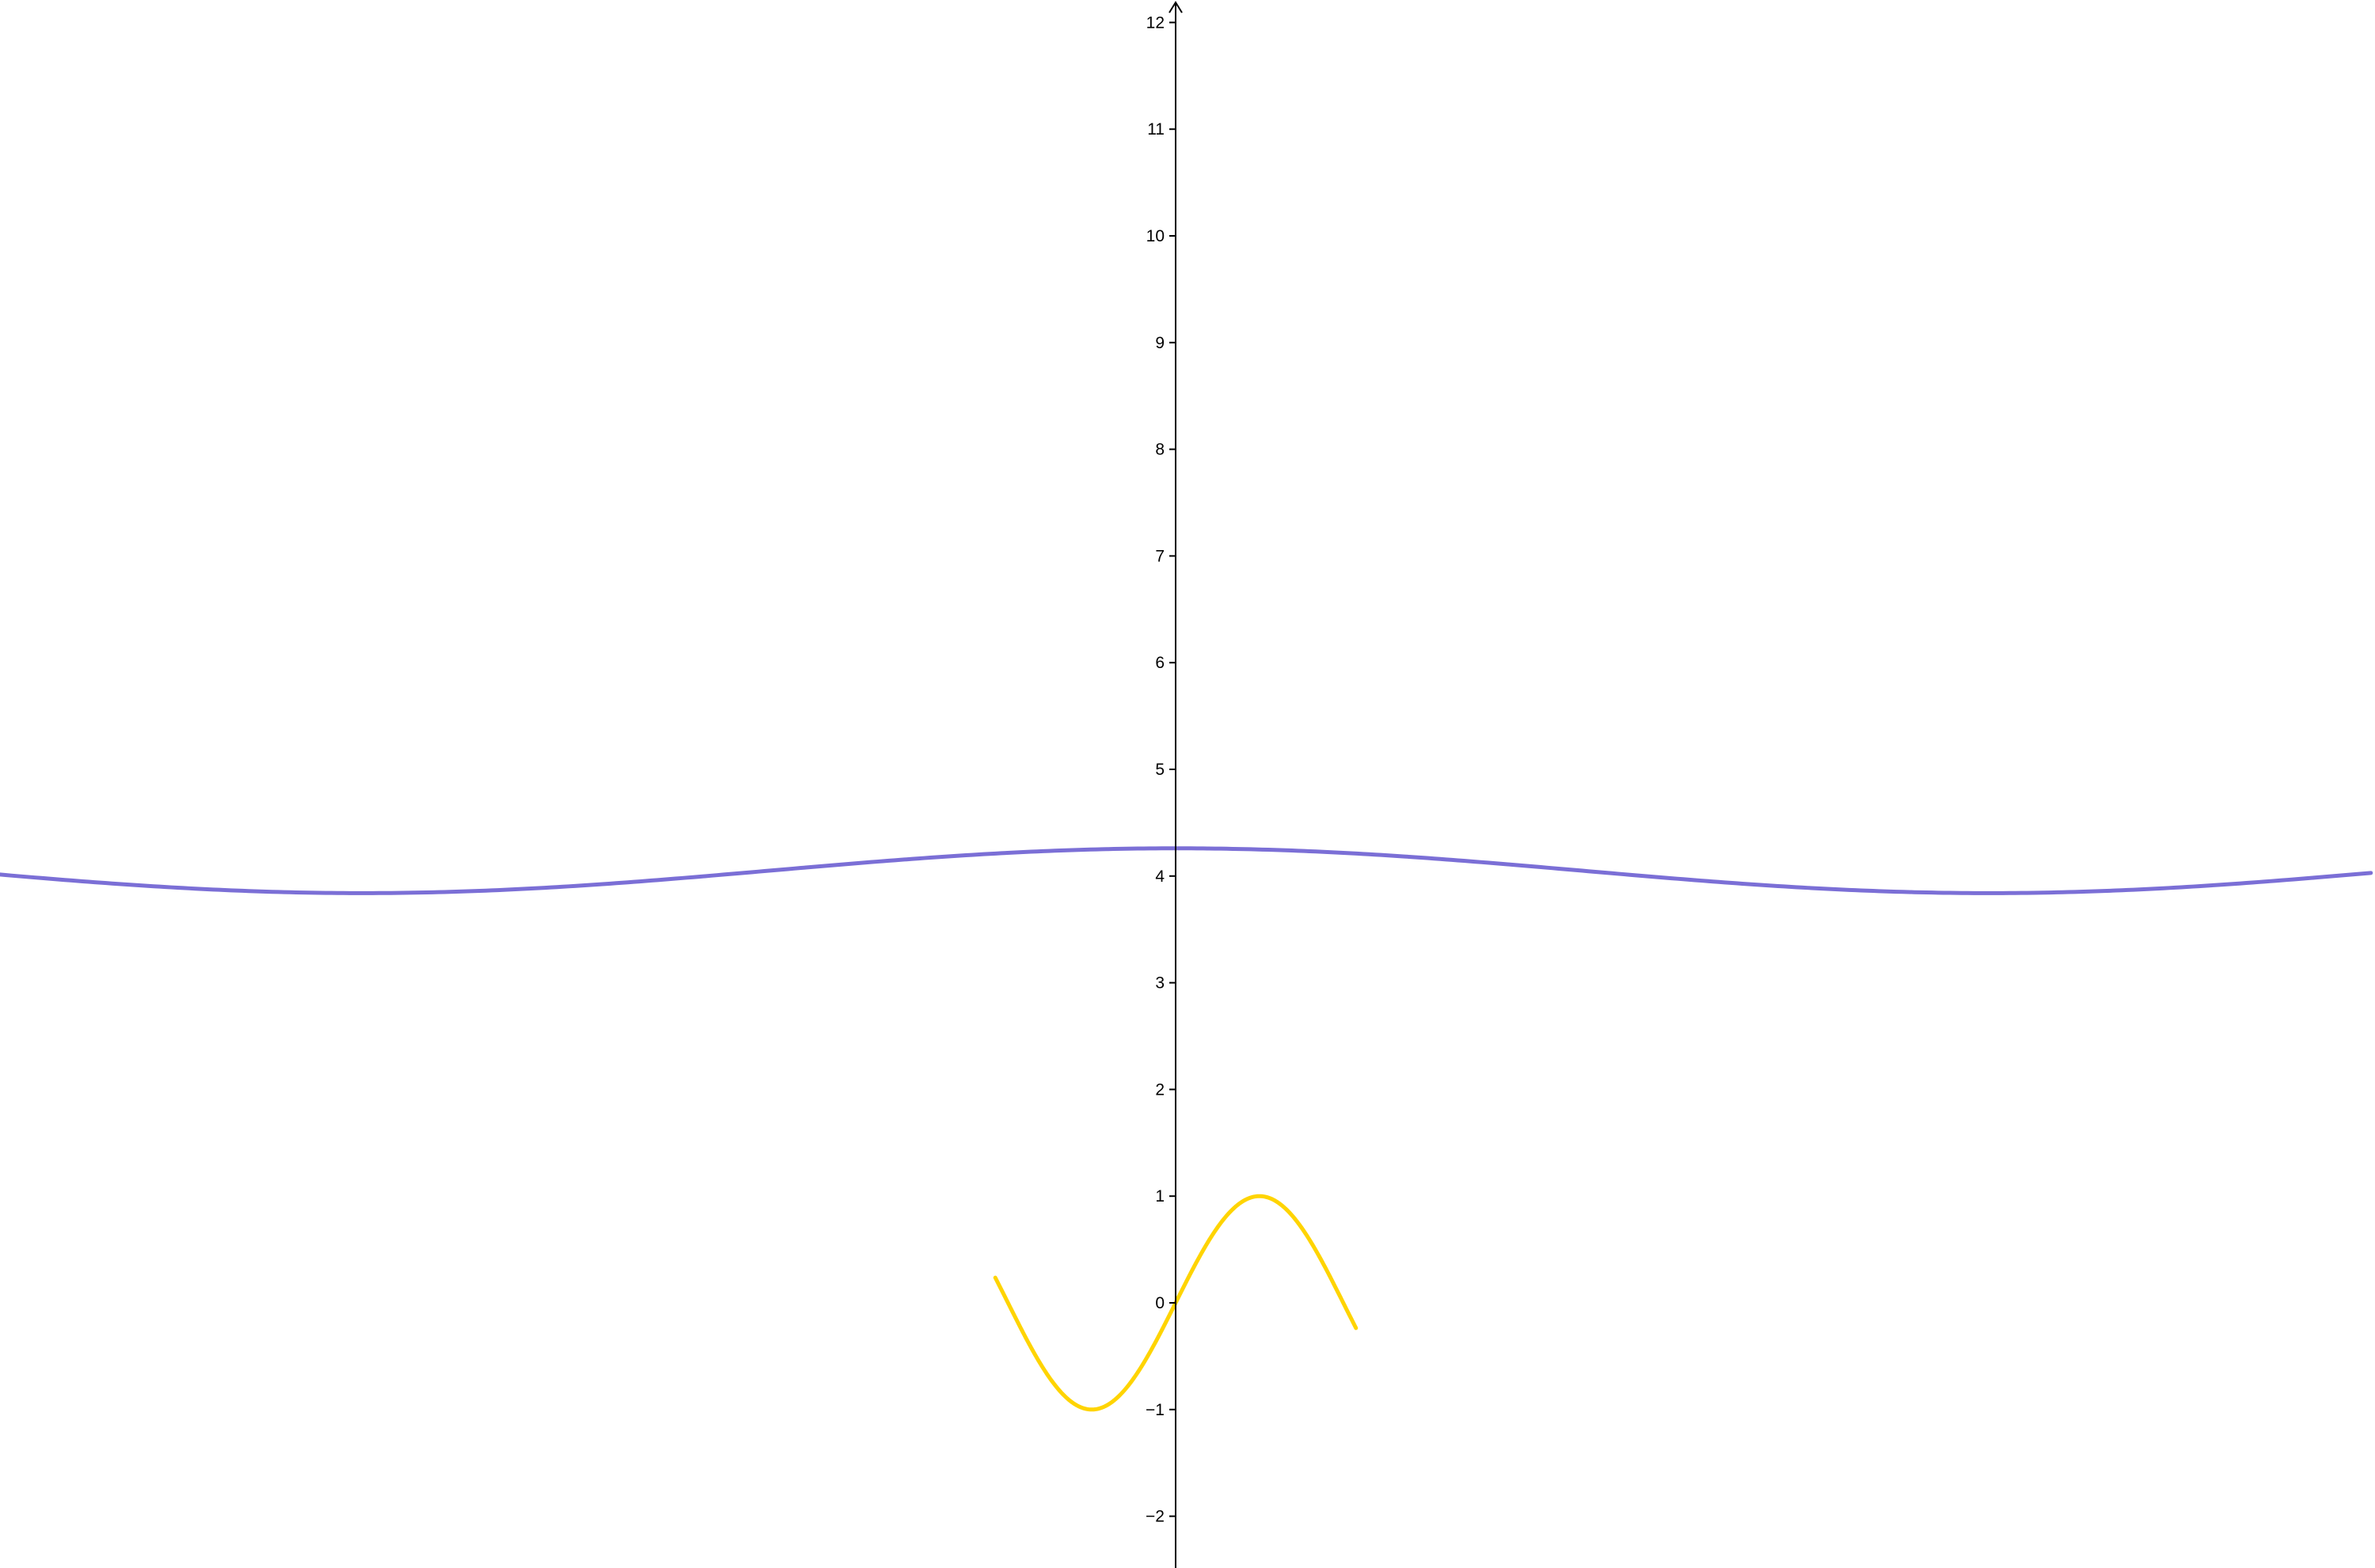  I want to click on y-tick-label: 5, so click(1160, 770).